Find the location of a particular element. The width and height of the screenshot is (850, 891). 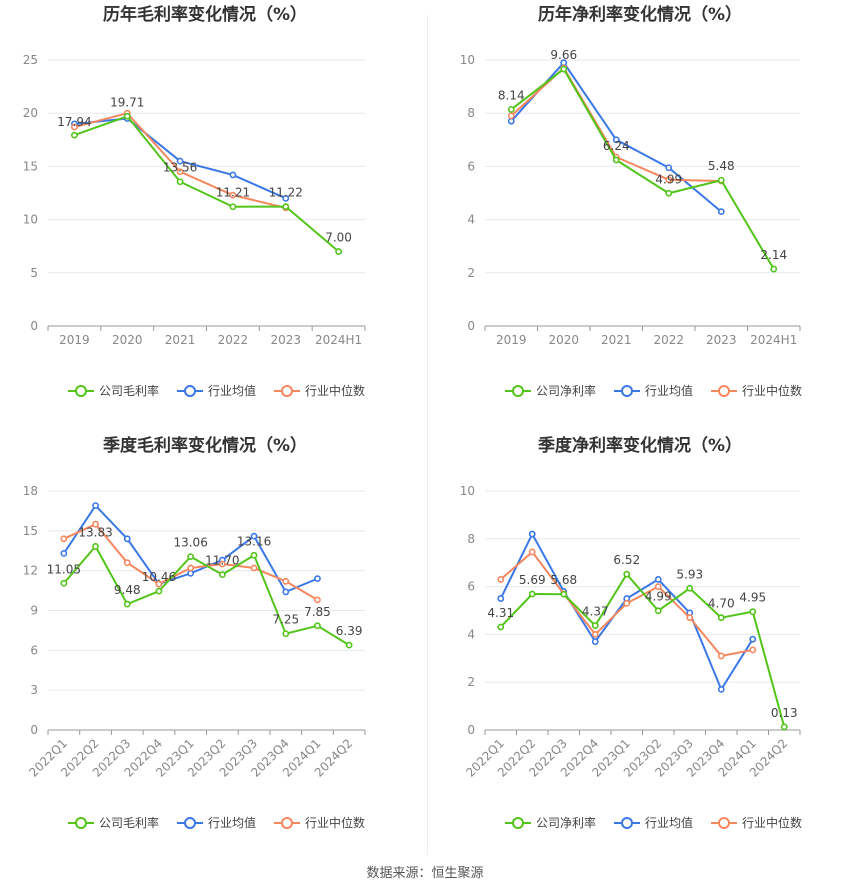

data-label: 7.25 is located at coordinates (285, 620).